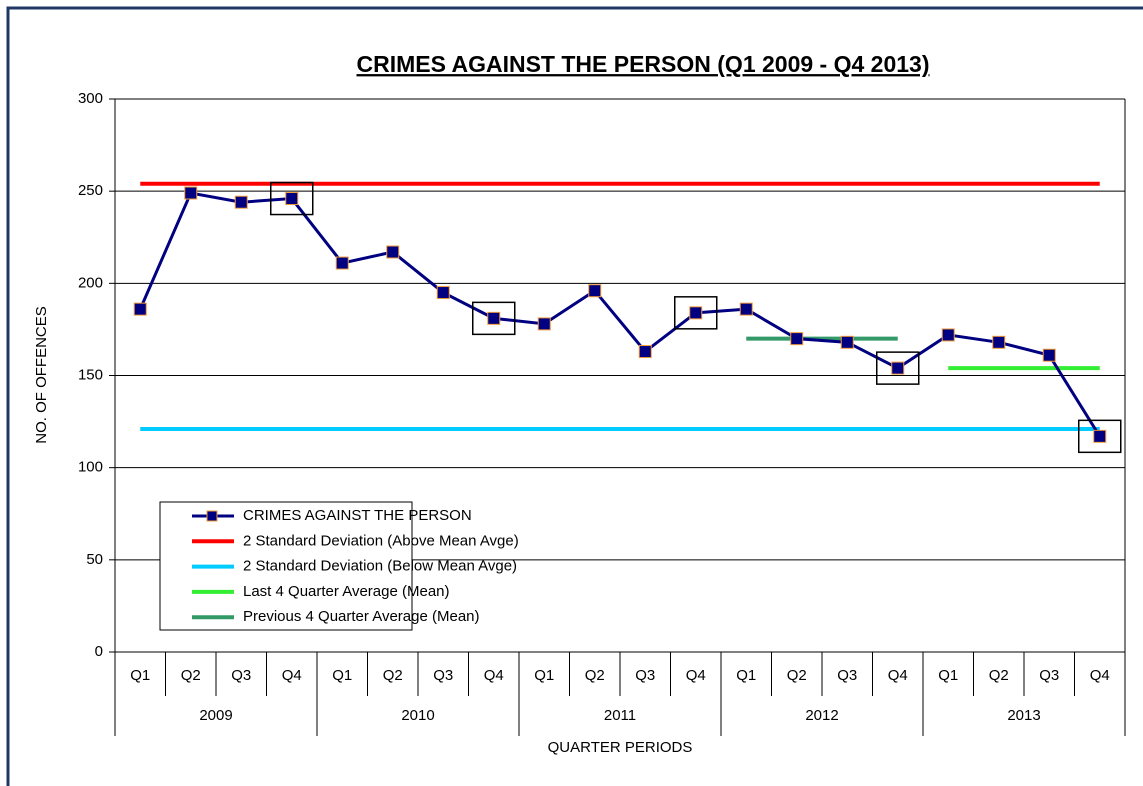  I want to click on y-tick-label: 100, so click(90, 467).